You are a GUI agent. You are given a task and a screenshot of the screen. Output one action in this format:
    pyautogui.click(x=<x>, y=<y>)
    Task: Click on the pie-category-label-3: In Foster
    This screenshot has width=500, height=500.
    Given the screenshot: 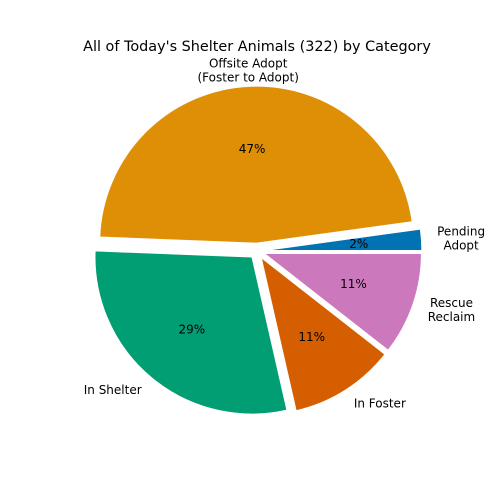 What is the action you would take?
    pyautogui.click(x=380, y=403)
    